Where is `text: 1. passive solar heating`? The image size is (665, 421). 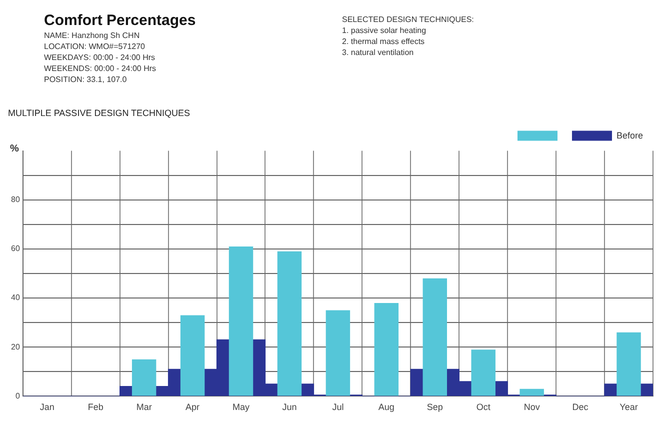 text: 1. passive solar heating is located at coordinates (385, 30).